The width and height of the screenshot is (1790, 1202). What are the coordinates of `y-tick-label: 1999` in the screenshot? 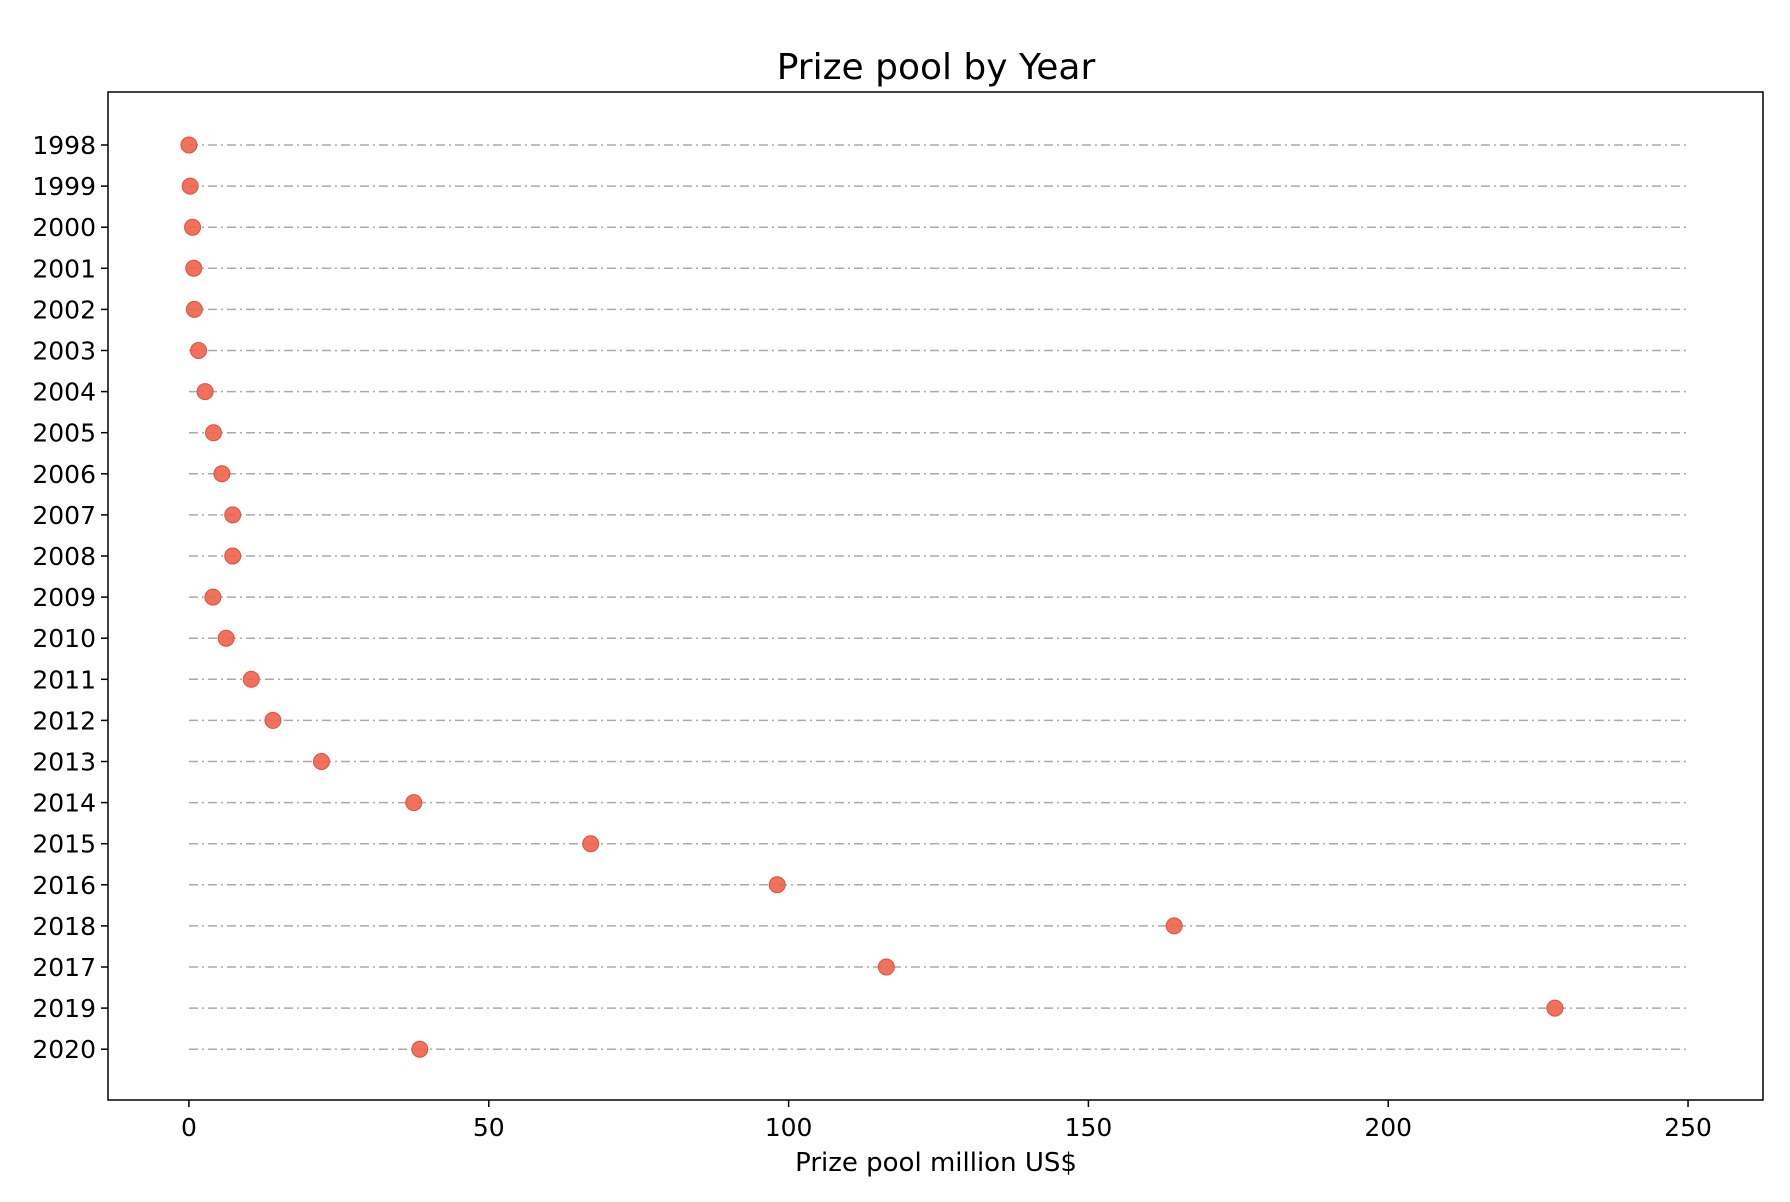 It's located at (64, 186).